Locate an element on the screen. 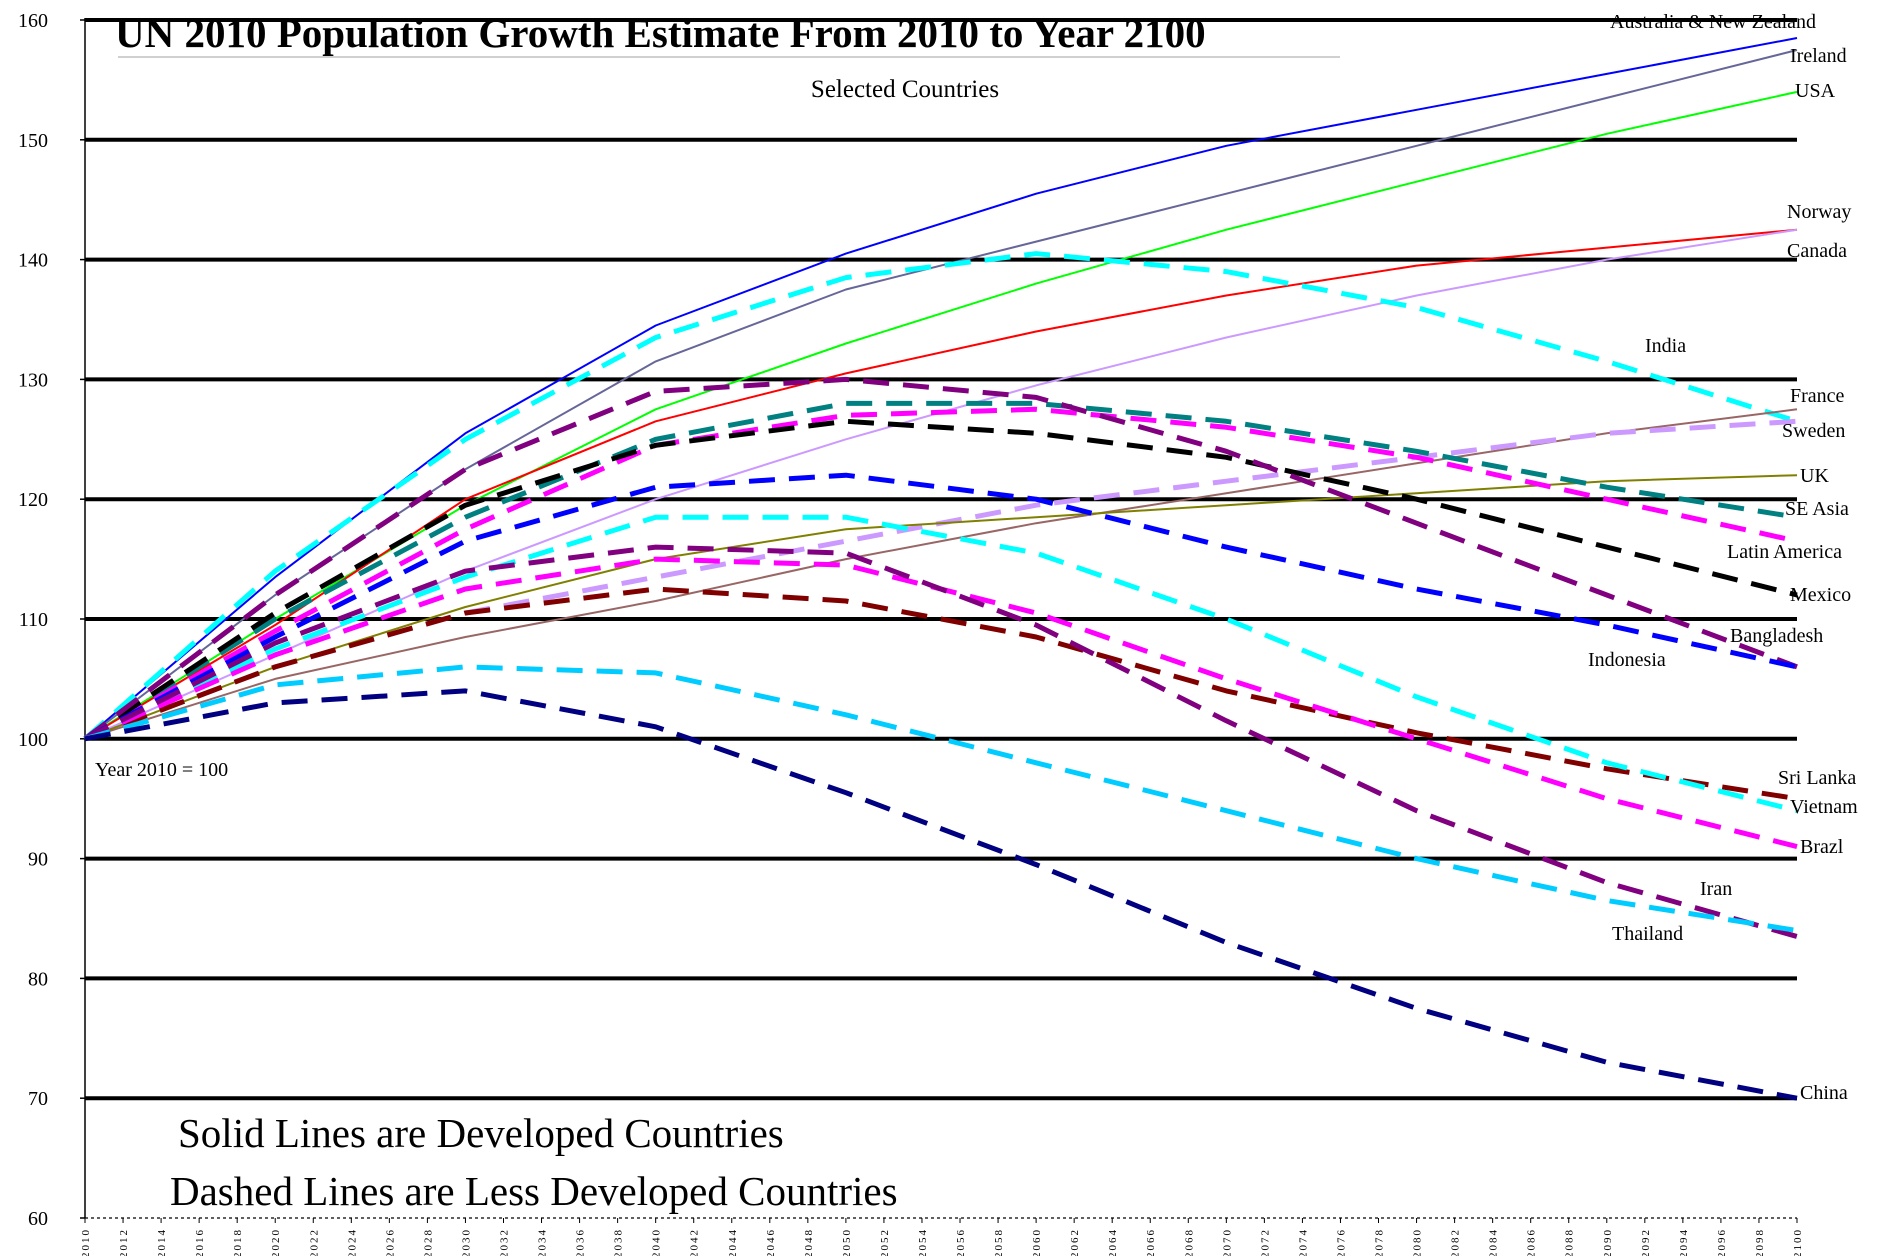 This screenshot has height=1256, width=1877. y-tick-label: 160 is located at coordinates (33, 21).